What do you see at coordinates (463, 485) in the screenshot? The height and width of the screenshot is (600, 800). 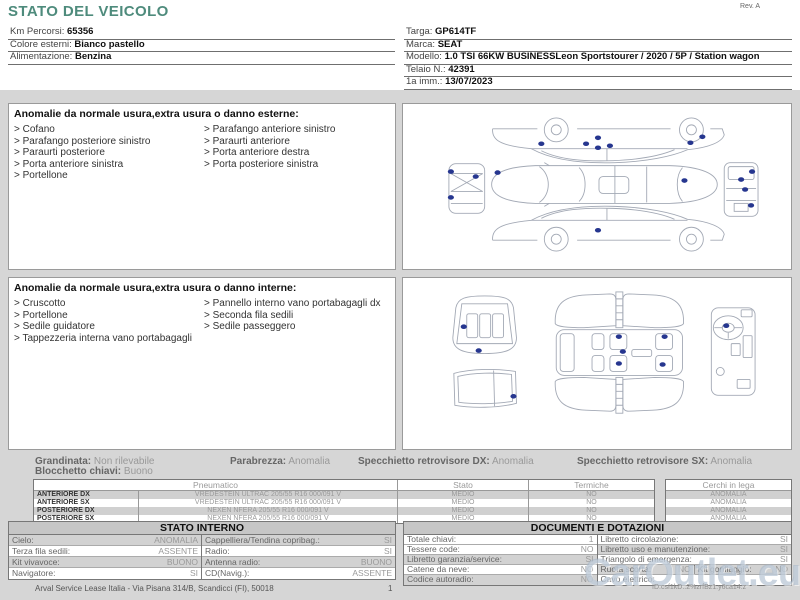 I see `tire-col-stato: Stato` at bounding box center [463, 485].